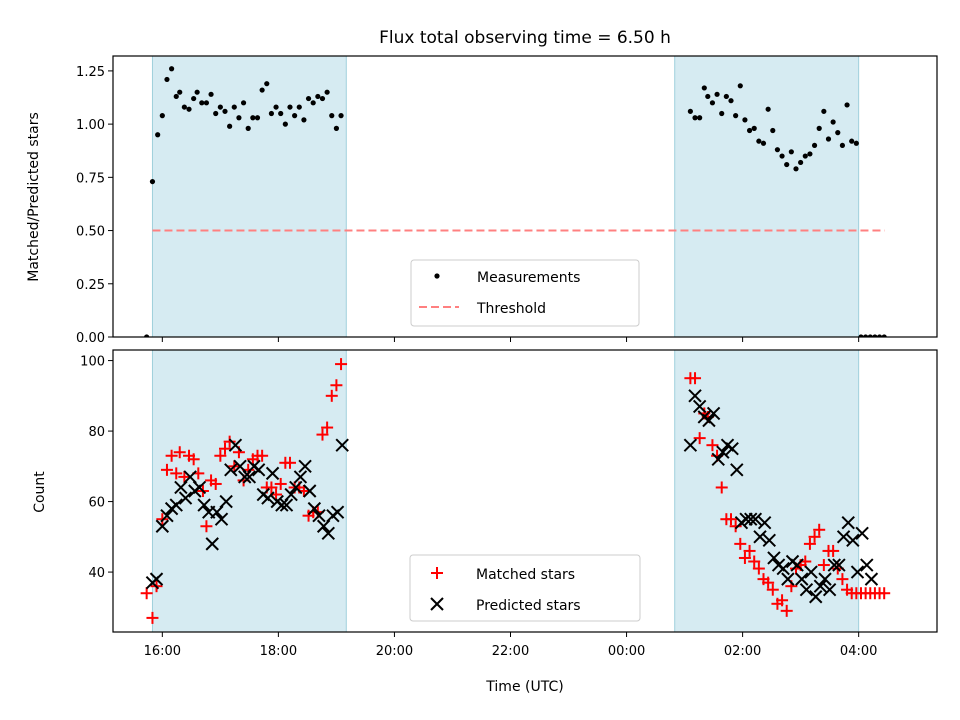 This screenshot has height=720, width=960. What do you see at coordinates (96, 503) in the screenshot?
I see `y-tick-label: 60` at bounding box center [96, 503].